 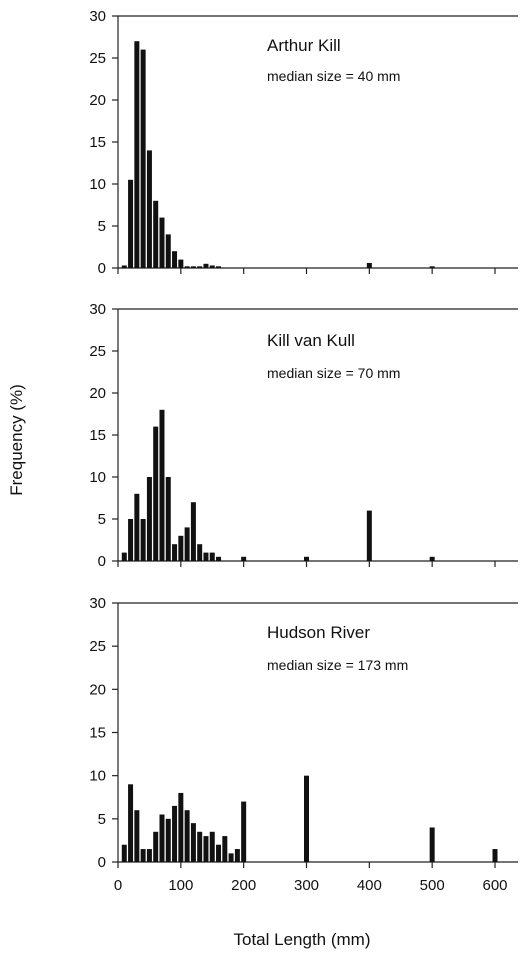 What do you see at coordinates (306, 885) in the screenshot?
I see `x-tick-label: 300` at bounding box center [306, 885].